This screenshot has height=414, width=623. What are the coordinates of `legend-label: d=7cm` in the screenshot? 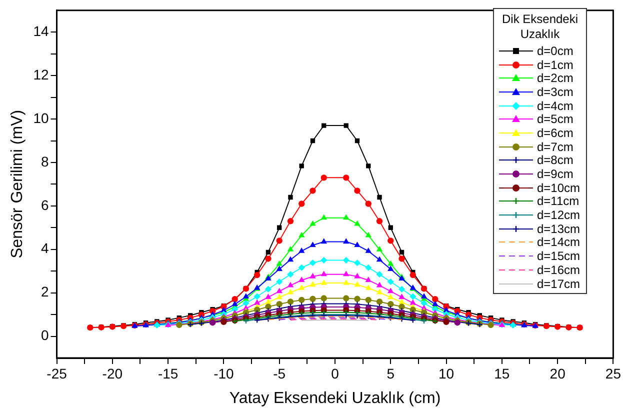 It's located at (555, 147).